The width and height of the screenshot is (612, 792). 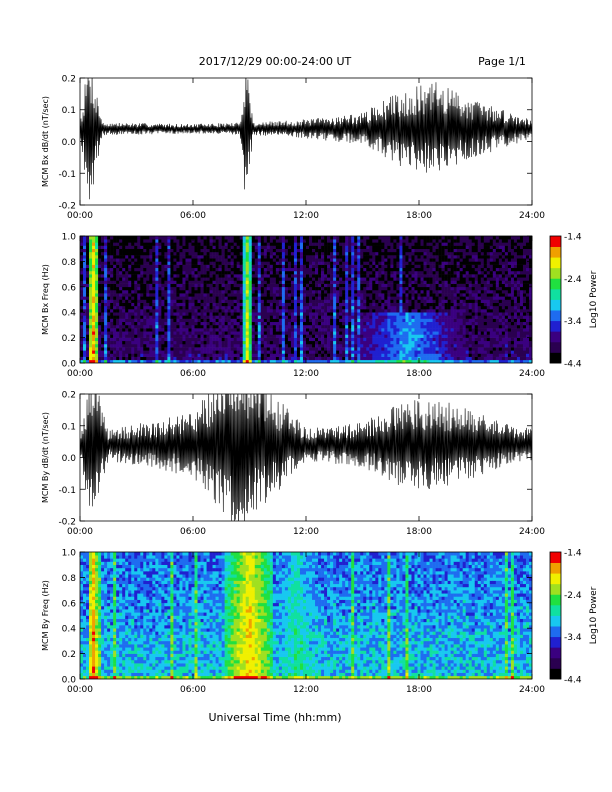 What do you see at coordinates (45, 457) in the screenshot?
I see `y-axis-label: MCM By dB/dt (nT/sec)` at bounding box center [45, 457].